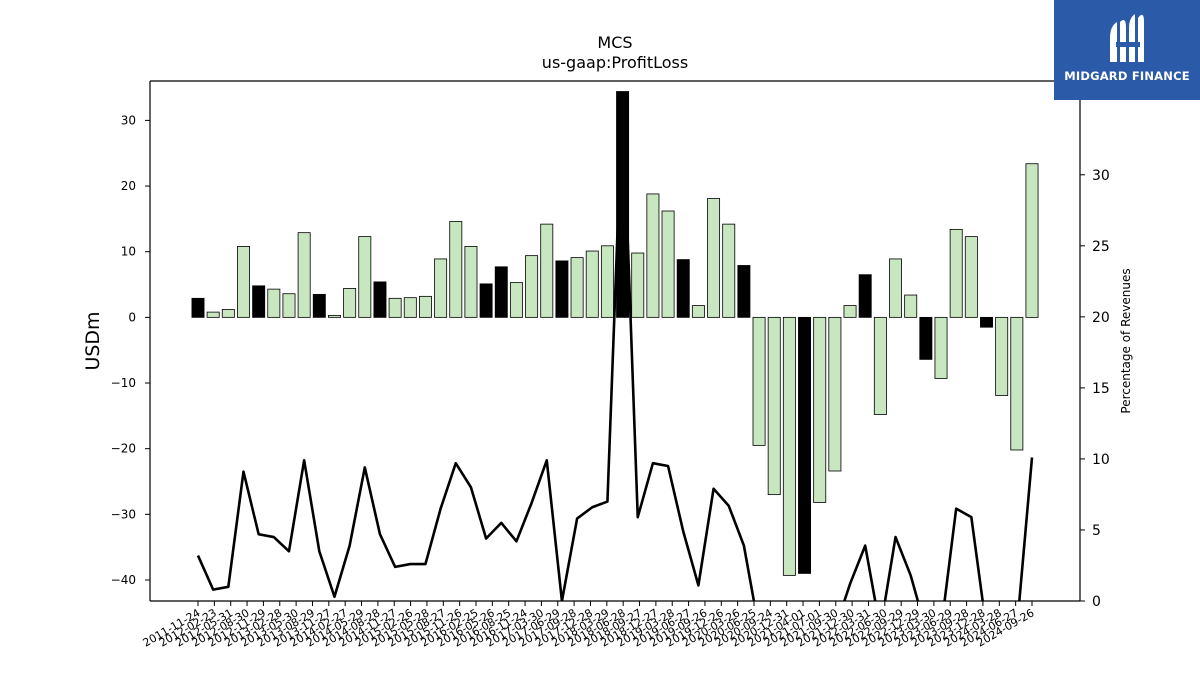 This screenshot has width=1200, height=675. Describe the element at coordinates (123, 383) in the screenshot. I see `y-tick-label: −10` at that location.